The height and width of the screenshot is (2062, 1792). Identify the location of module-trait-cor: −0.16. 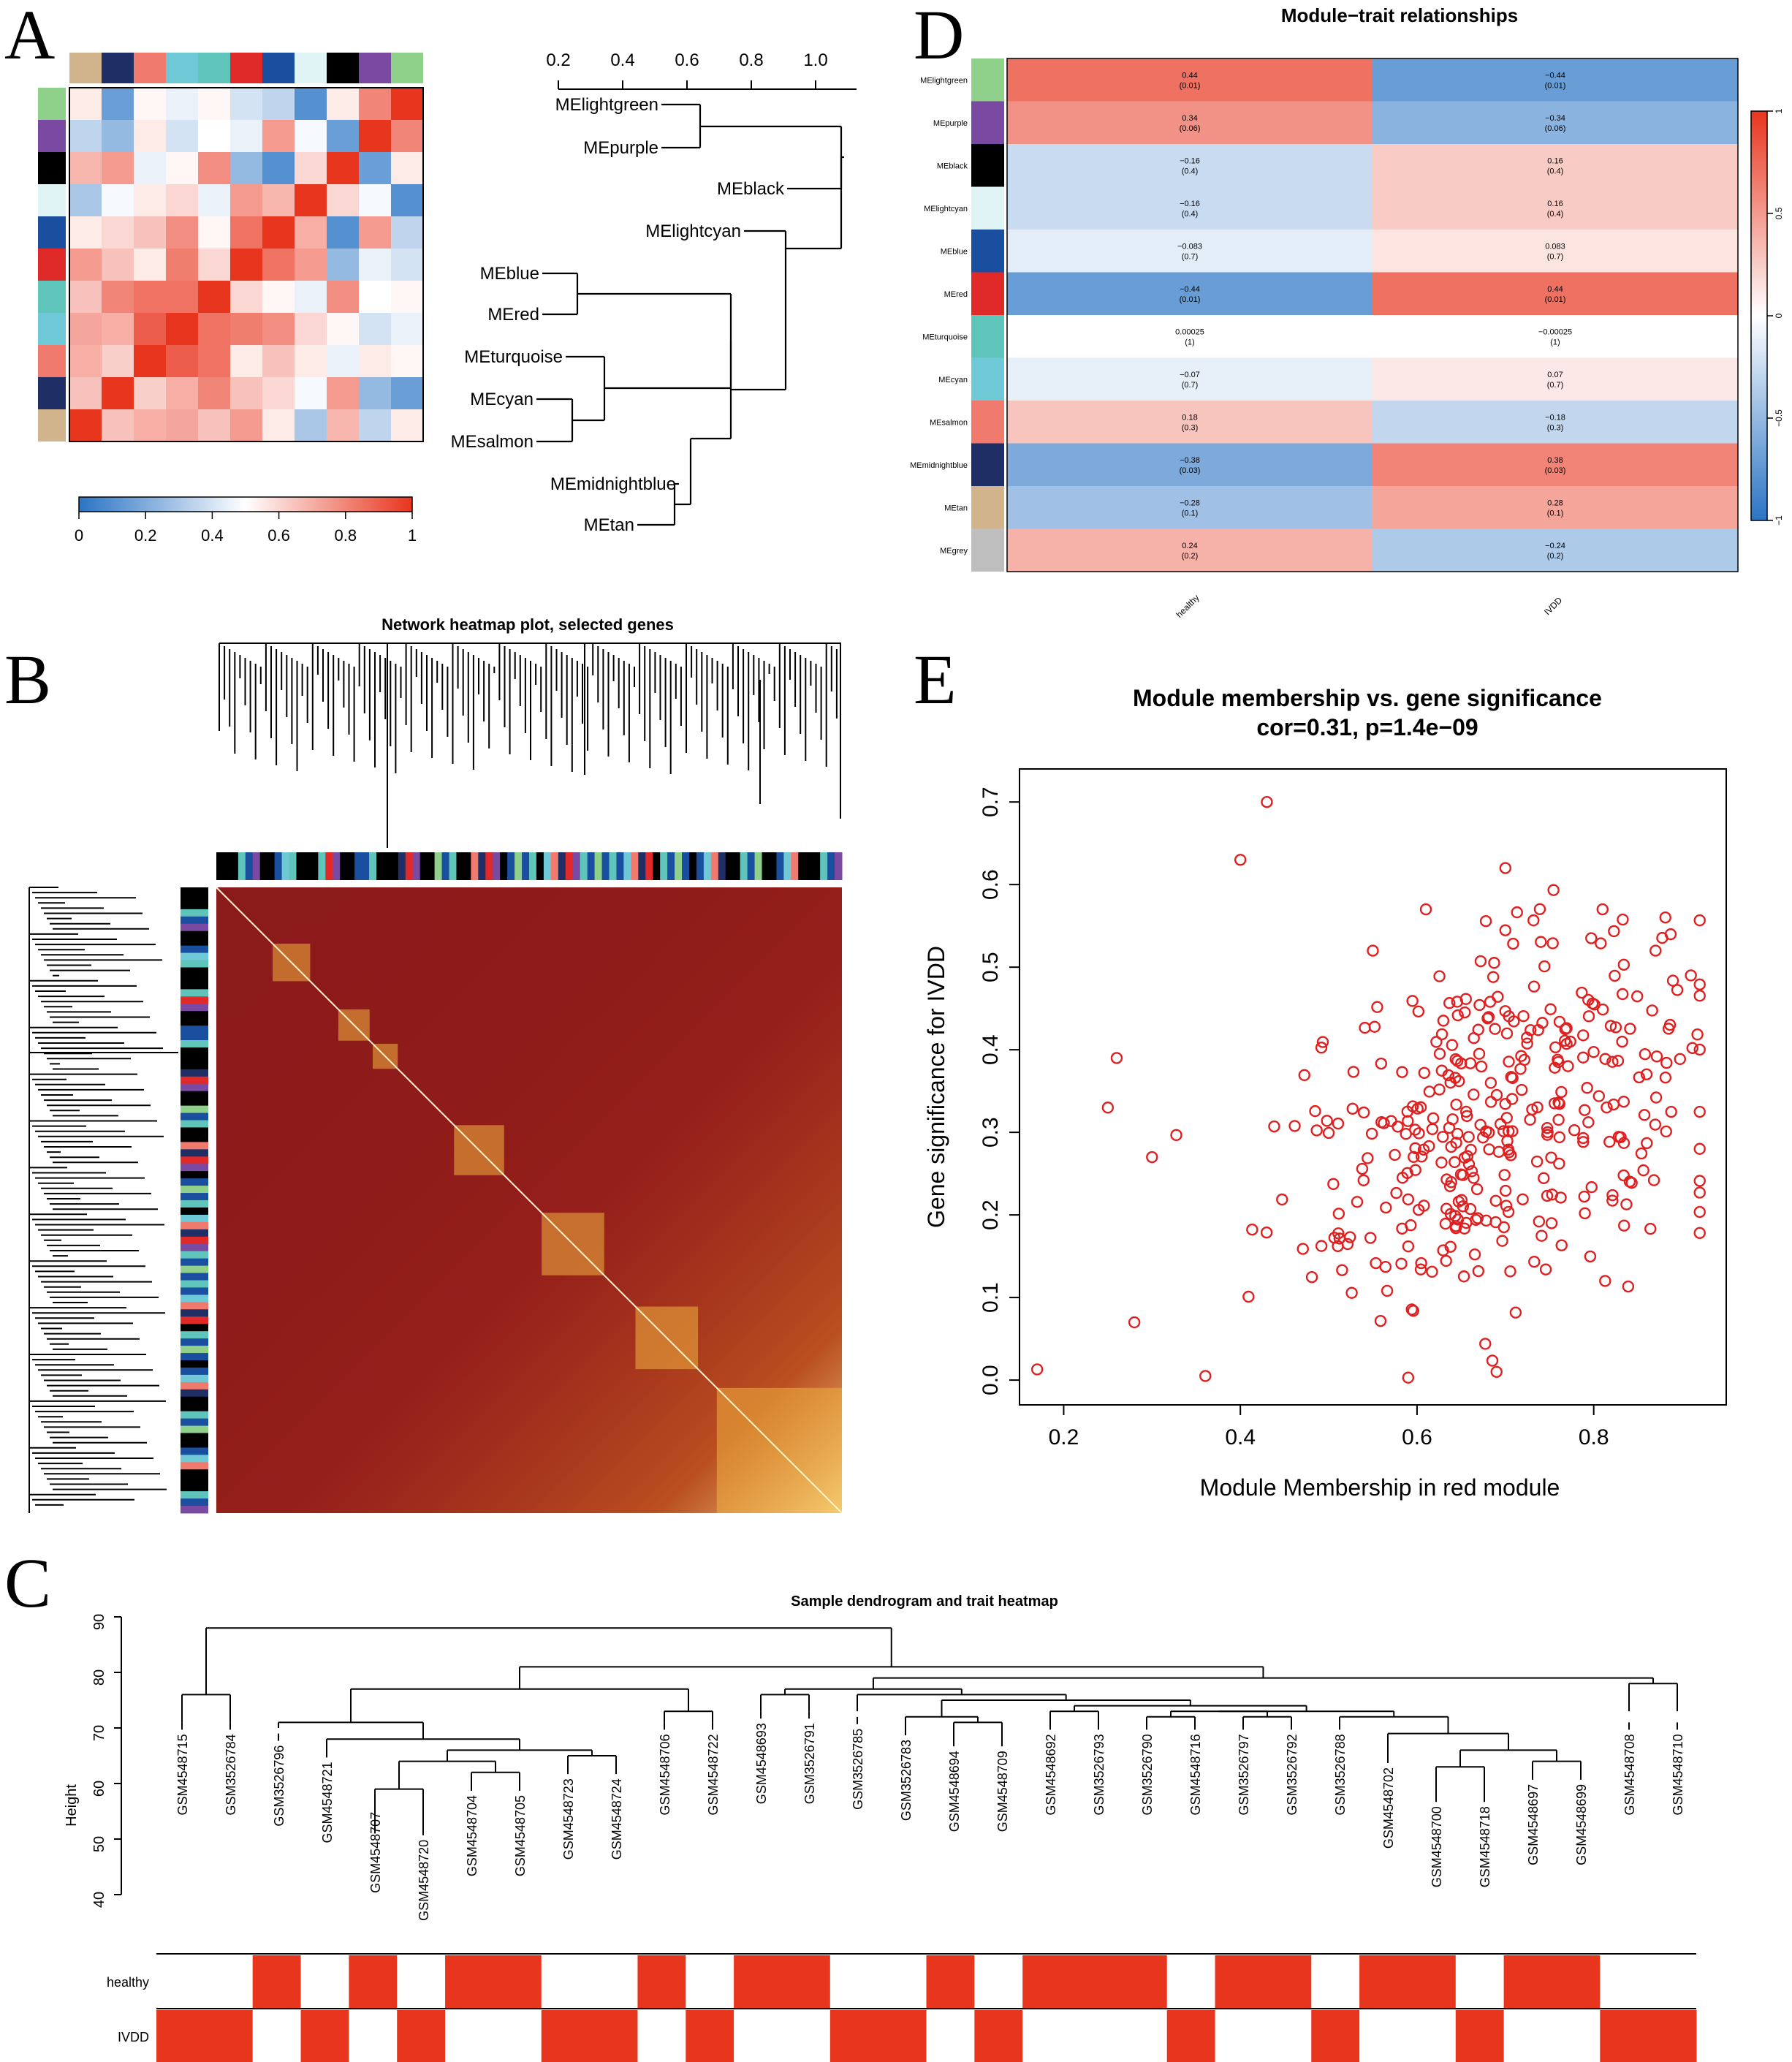
(1190, 204).